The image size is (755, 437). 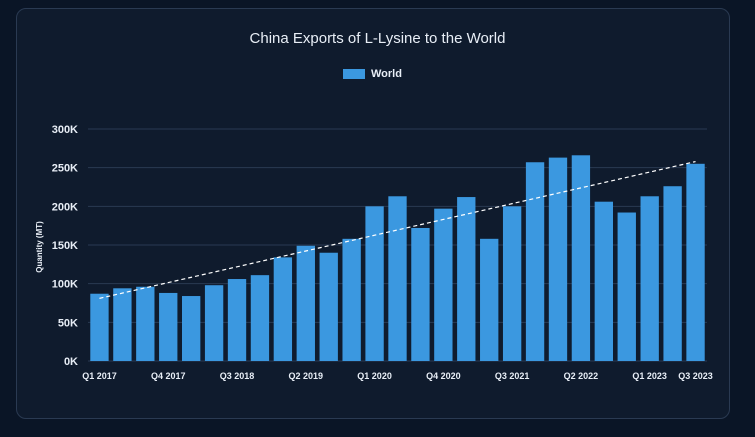 I want to click on bar-q4-2022, so click(x=626, y=286).